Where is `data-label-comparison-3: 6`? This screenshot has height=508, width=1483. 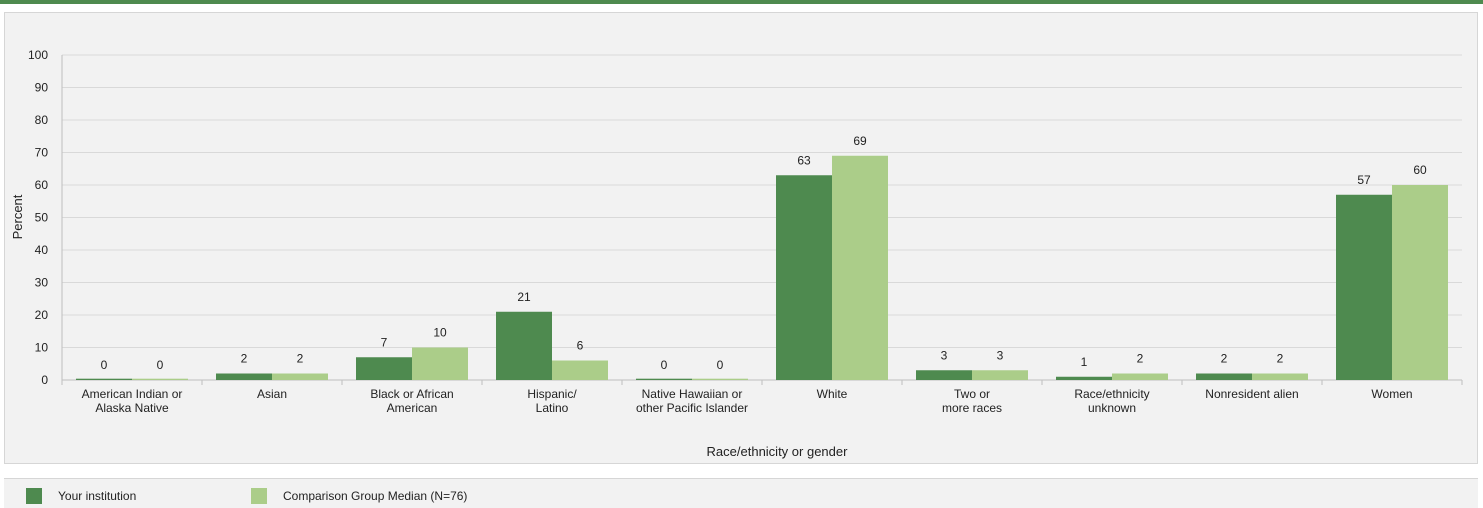 data-label-comparison-3: 6 is located at coordinates (580, 346).